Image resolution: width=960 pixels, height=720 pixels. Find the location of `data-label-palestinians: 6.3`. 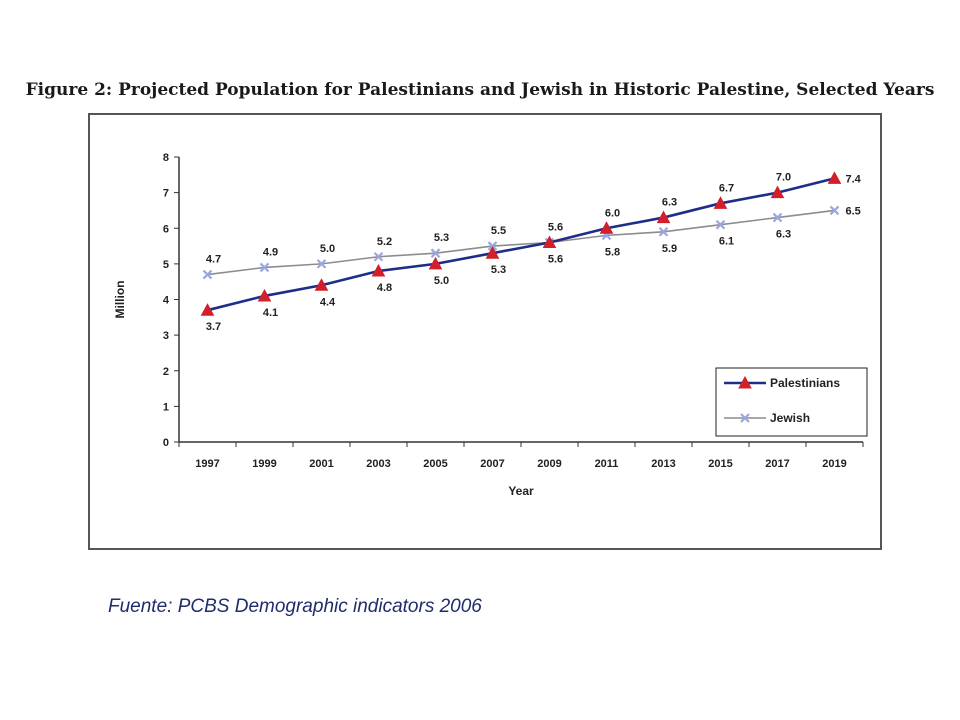

data-label-palestinians: 6.3 is located at coordinates (669, 203).